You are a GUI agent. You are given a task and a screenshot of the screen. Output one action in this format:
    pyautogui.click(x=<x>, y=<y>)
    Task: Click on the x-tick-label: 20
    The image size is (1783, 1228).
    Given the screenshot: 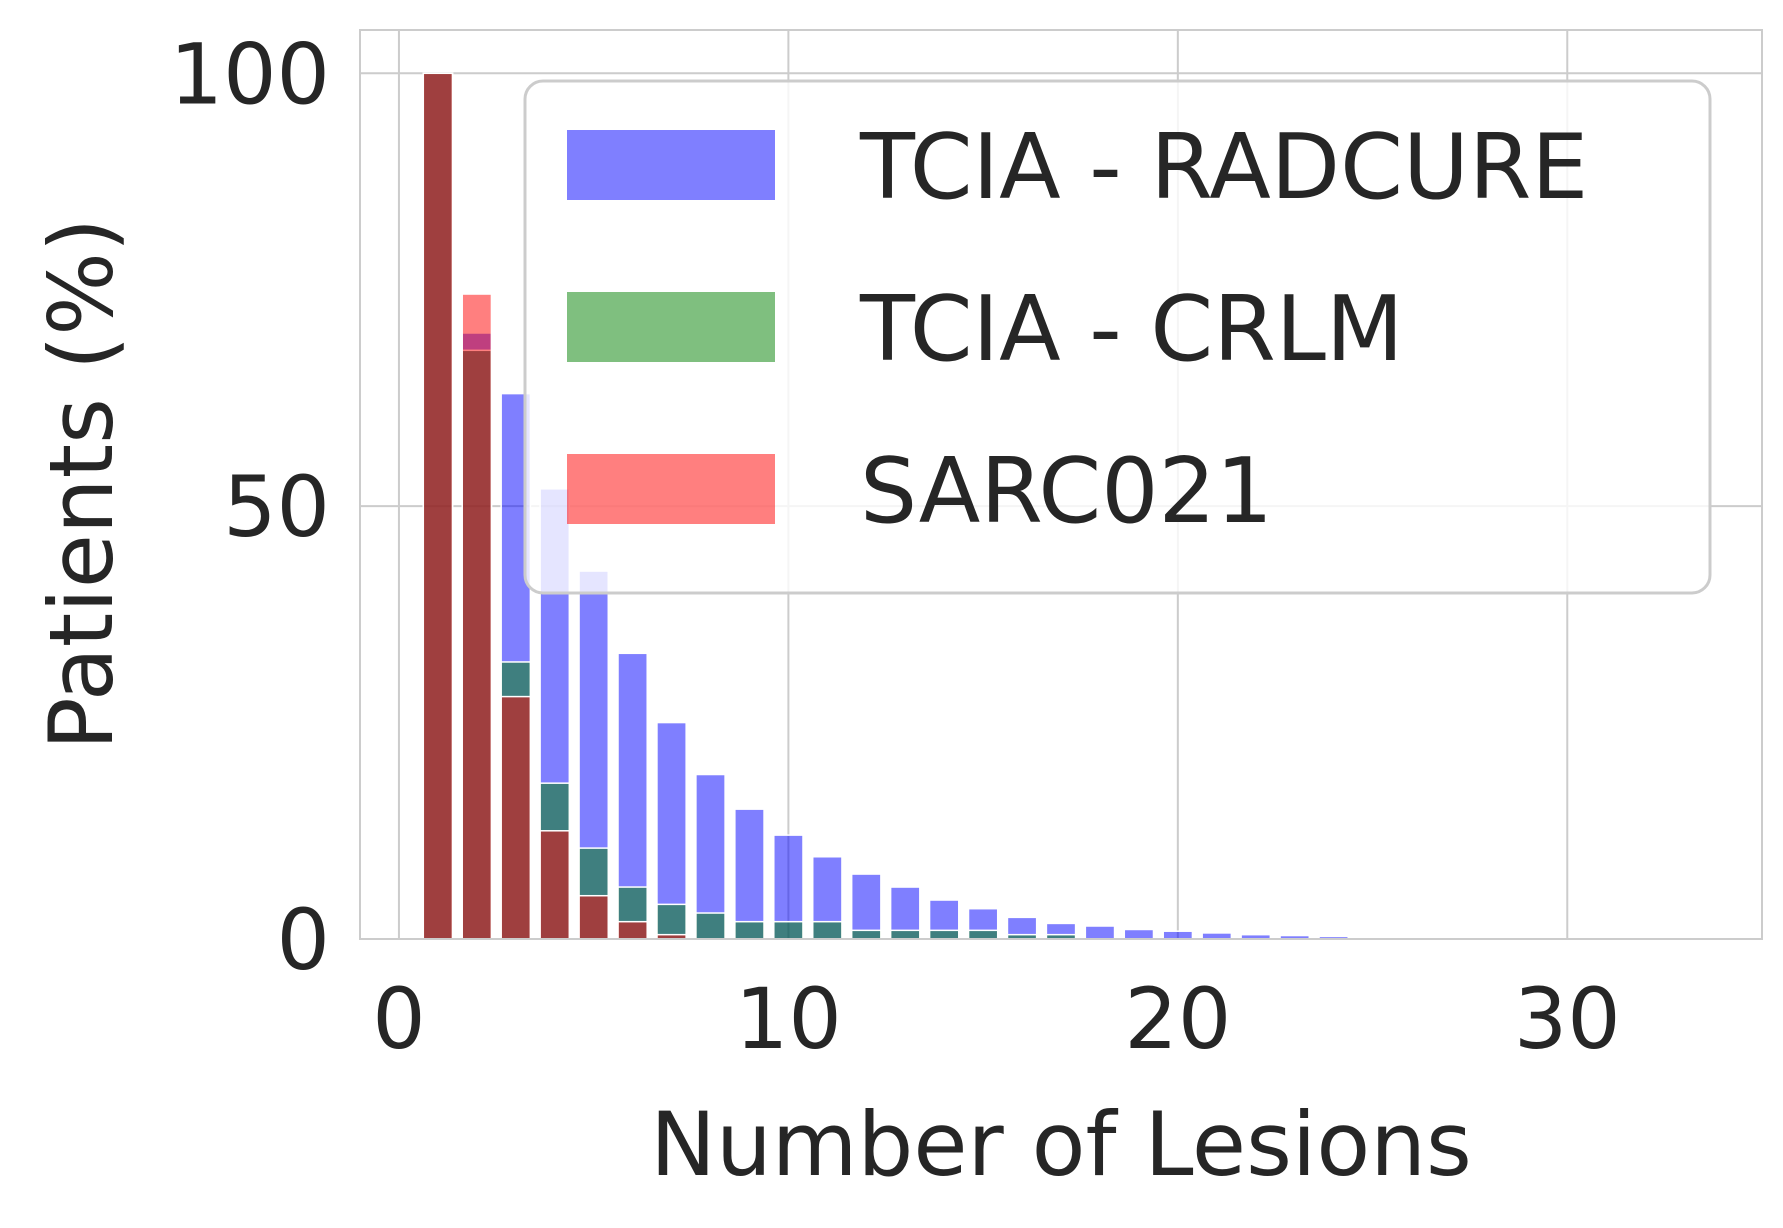 What is the action you would take?
    pyautogui.click(x=1177, y=1019)
    